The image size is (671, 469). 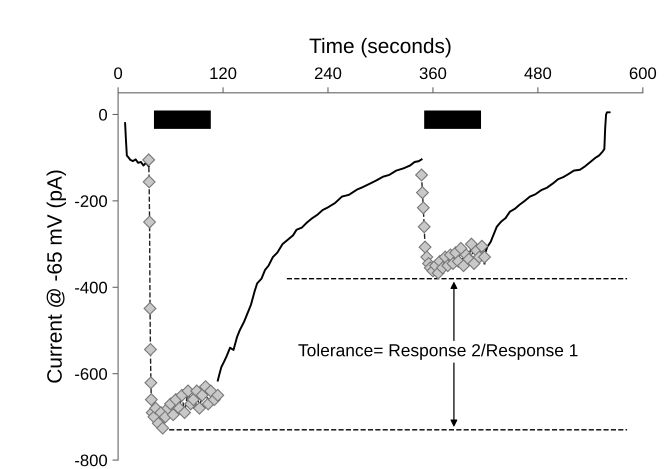 What do you see at coordinates (91, 288) in the screenshot?
I see `y-tick-label: -400` at bounding box center [91, 288].